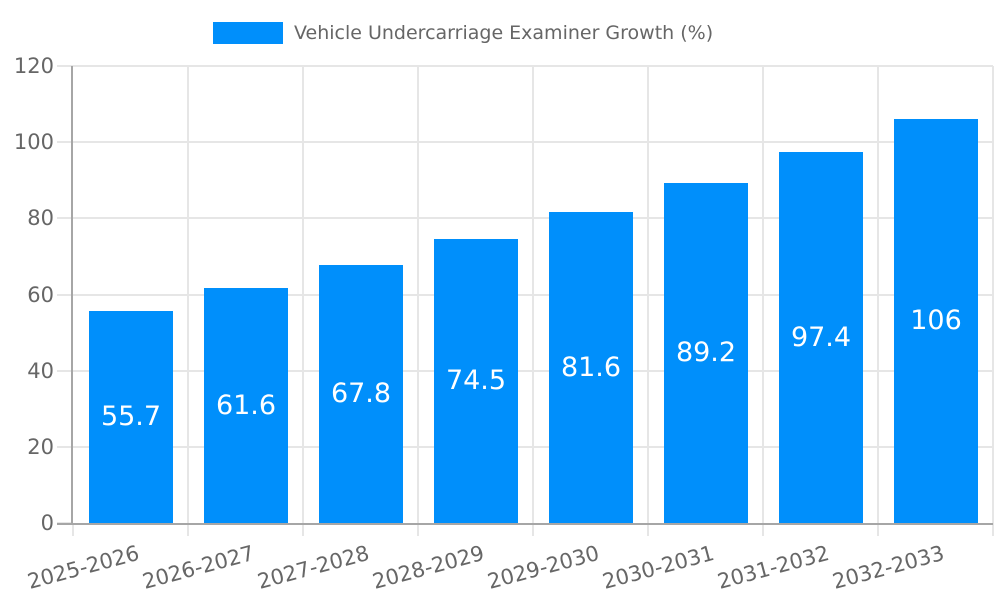 This screenshot has height=600, width=1000. I want to click on y-tick-label: 0, so click(47, 523).